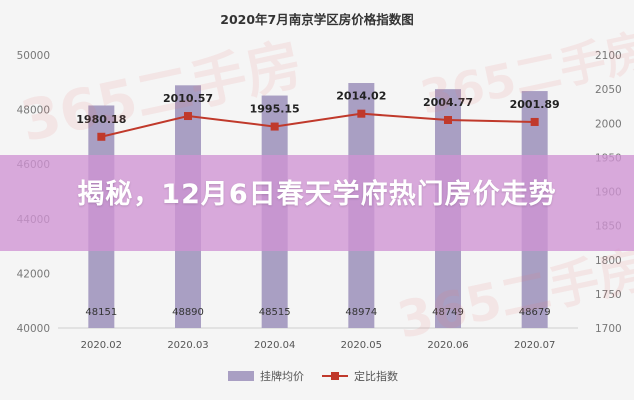  I want to click on line-value-label: 2001.89, so click(535, 104).